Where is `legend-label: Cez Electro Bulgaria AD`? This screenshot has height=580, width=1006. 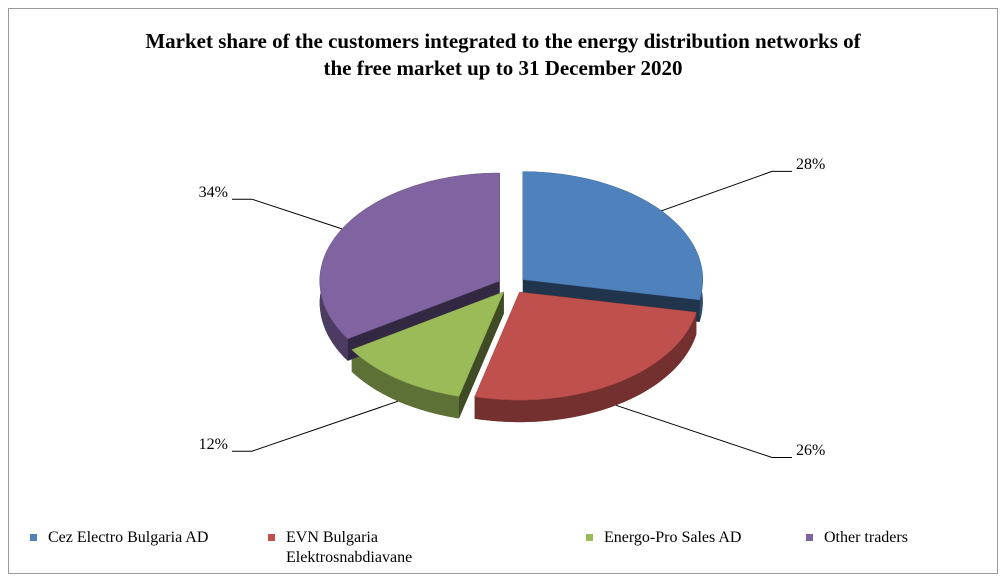 legend-label: Cez Electro Bulgaria AD is located at coordinates (128, 537).